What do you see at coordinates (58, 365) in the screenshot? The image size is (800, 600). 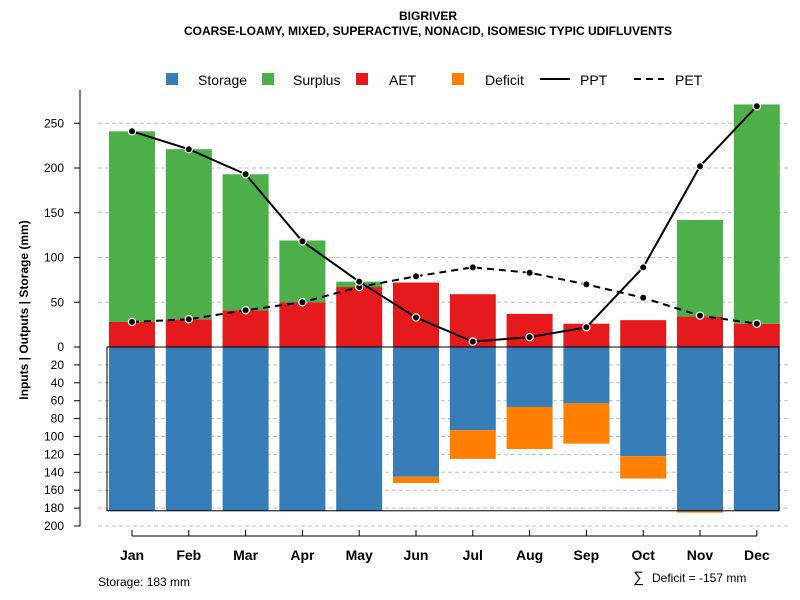 I see `y-tick-label: 20` at bounding box center [58, 365].